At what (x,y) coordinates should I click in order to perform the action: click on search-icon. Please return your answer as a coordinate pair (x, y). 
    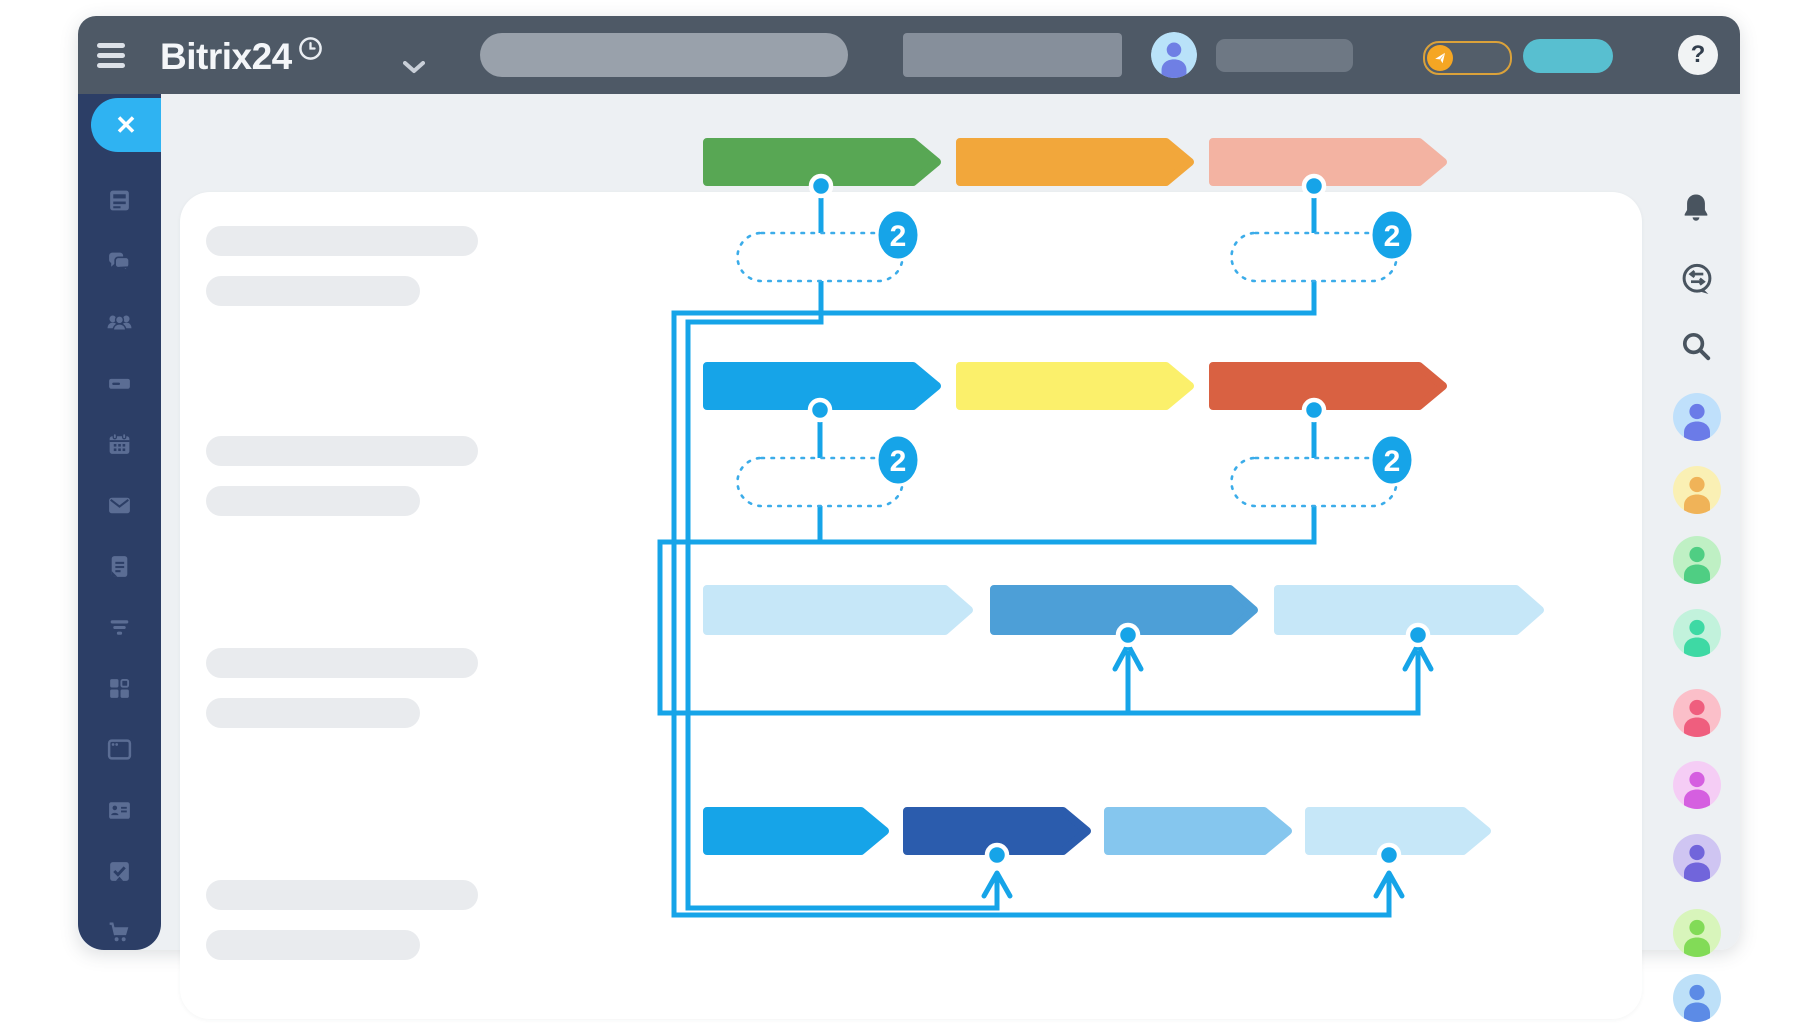
    Looking at the image, I should click on (1696, 348).